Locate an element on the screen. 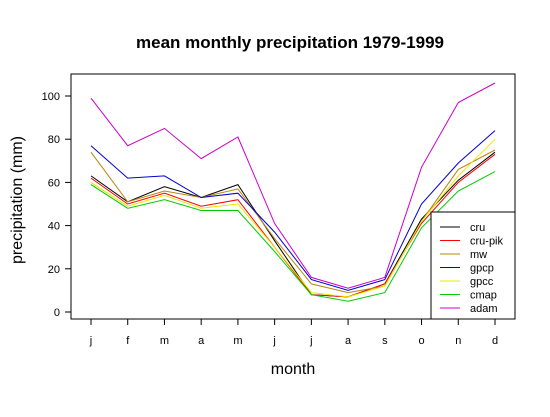 The image size is (550, 417). y-axis: 0 20 40 60 80 100 is located at coordinates (56, 205).